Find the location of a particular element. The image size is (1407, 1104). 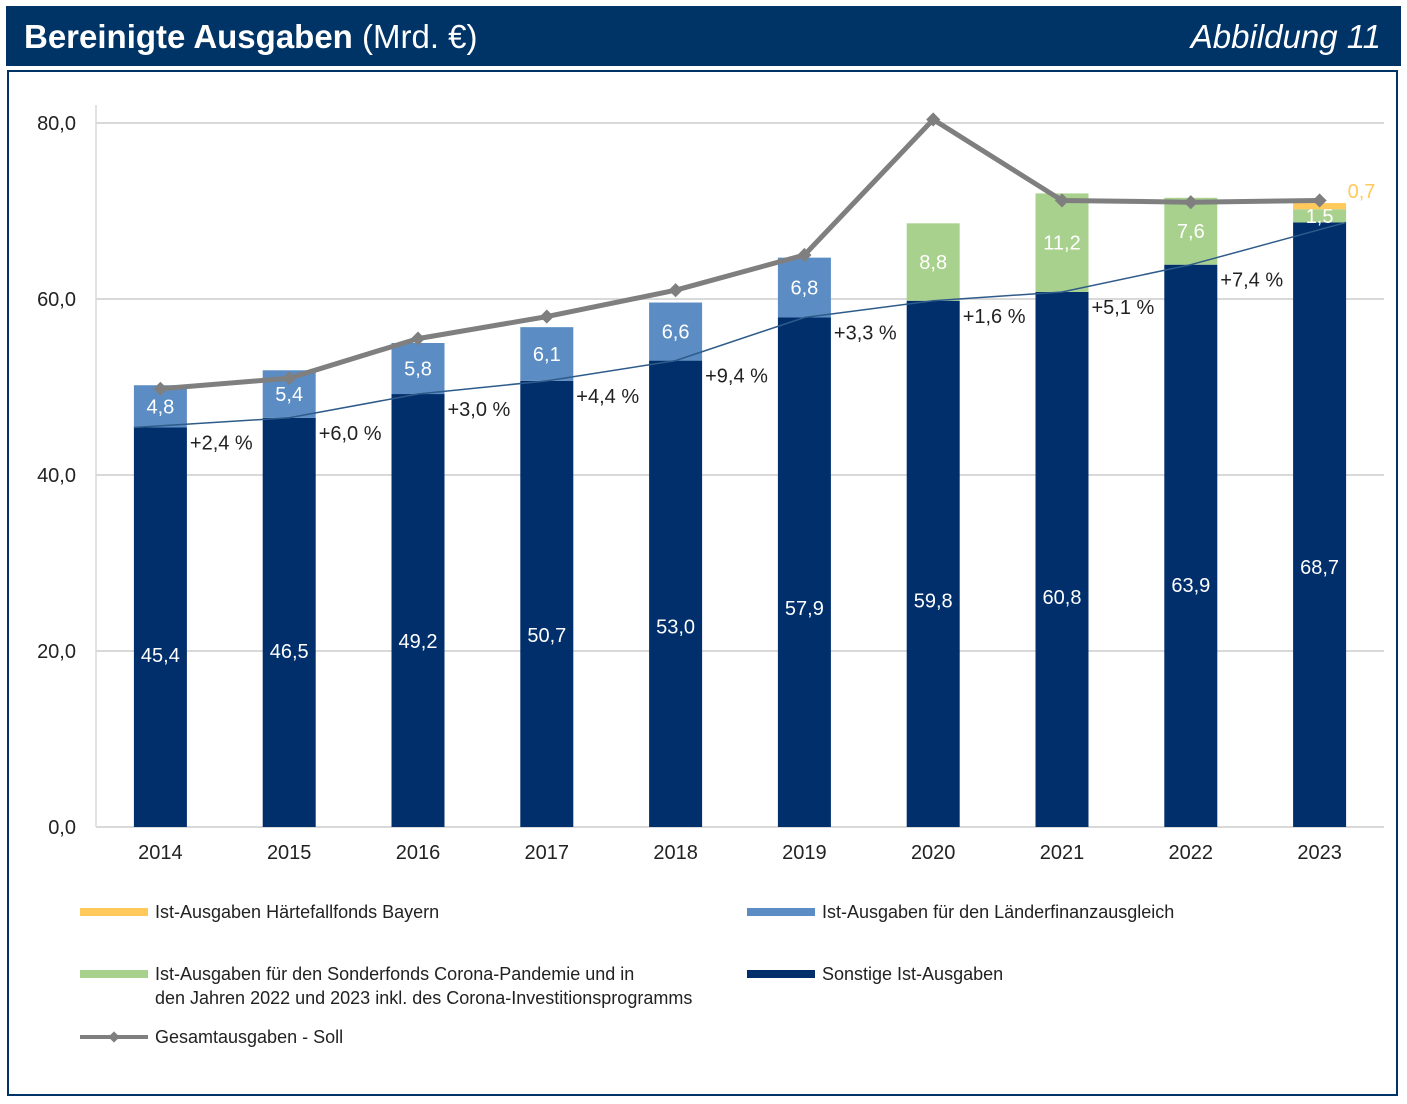

growth-label-2019: +3,3 % is located at coordinates (865, 333).